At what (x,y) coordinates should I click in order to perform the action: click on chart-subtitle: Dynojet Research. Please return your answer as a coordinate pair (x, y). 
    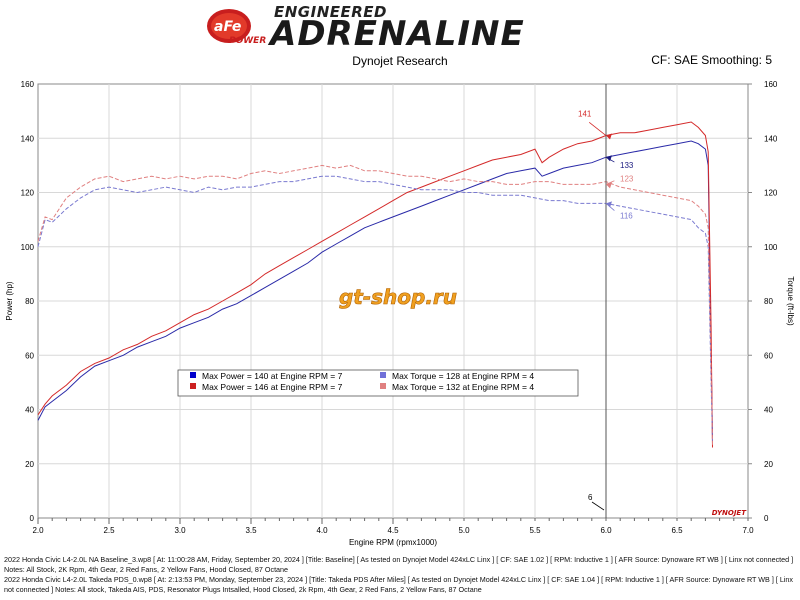
    Looking at the image, I should click on (400, 61).